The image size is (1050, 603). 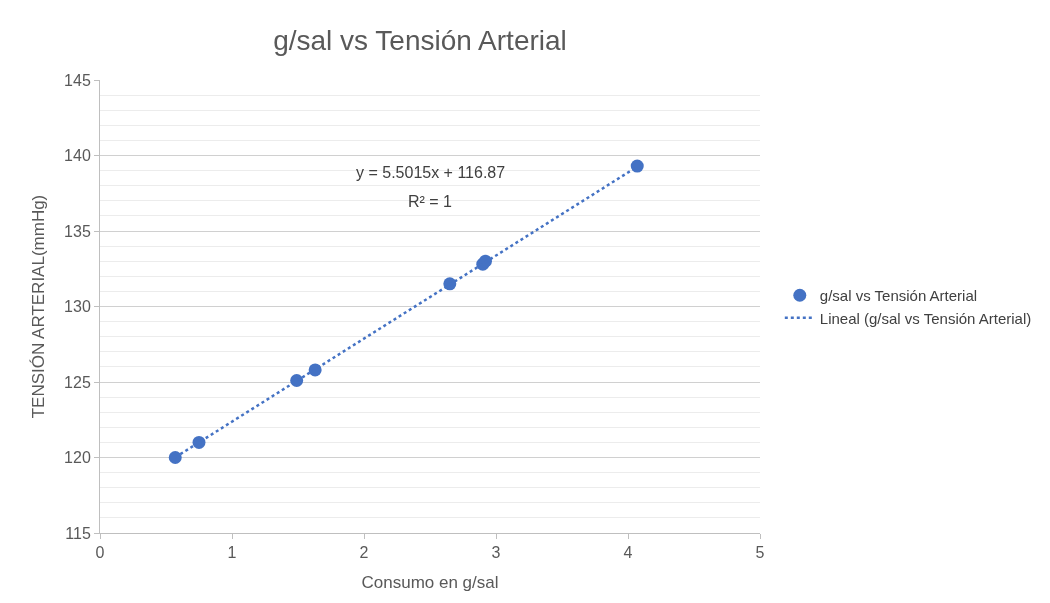 I want to click on x-tick-label: 4, so click(x=628, y=553).